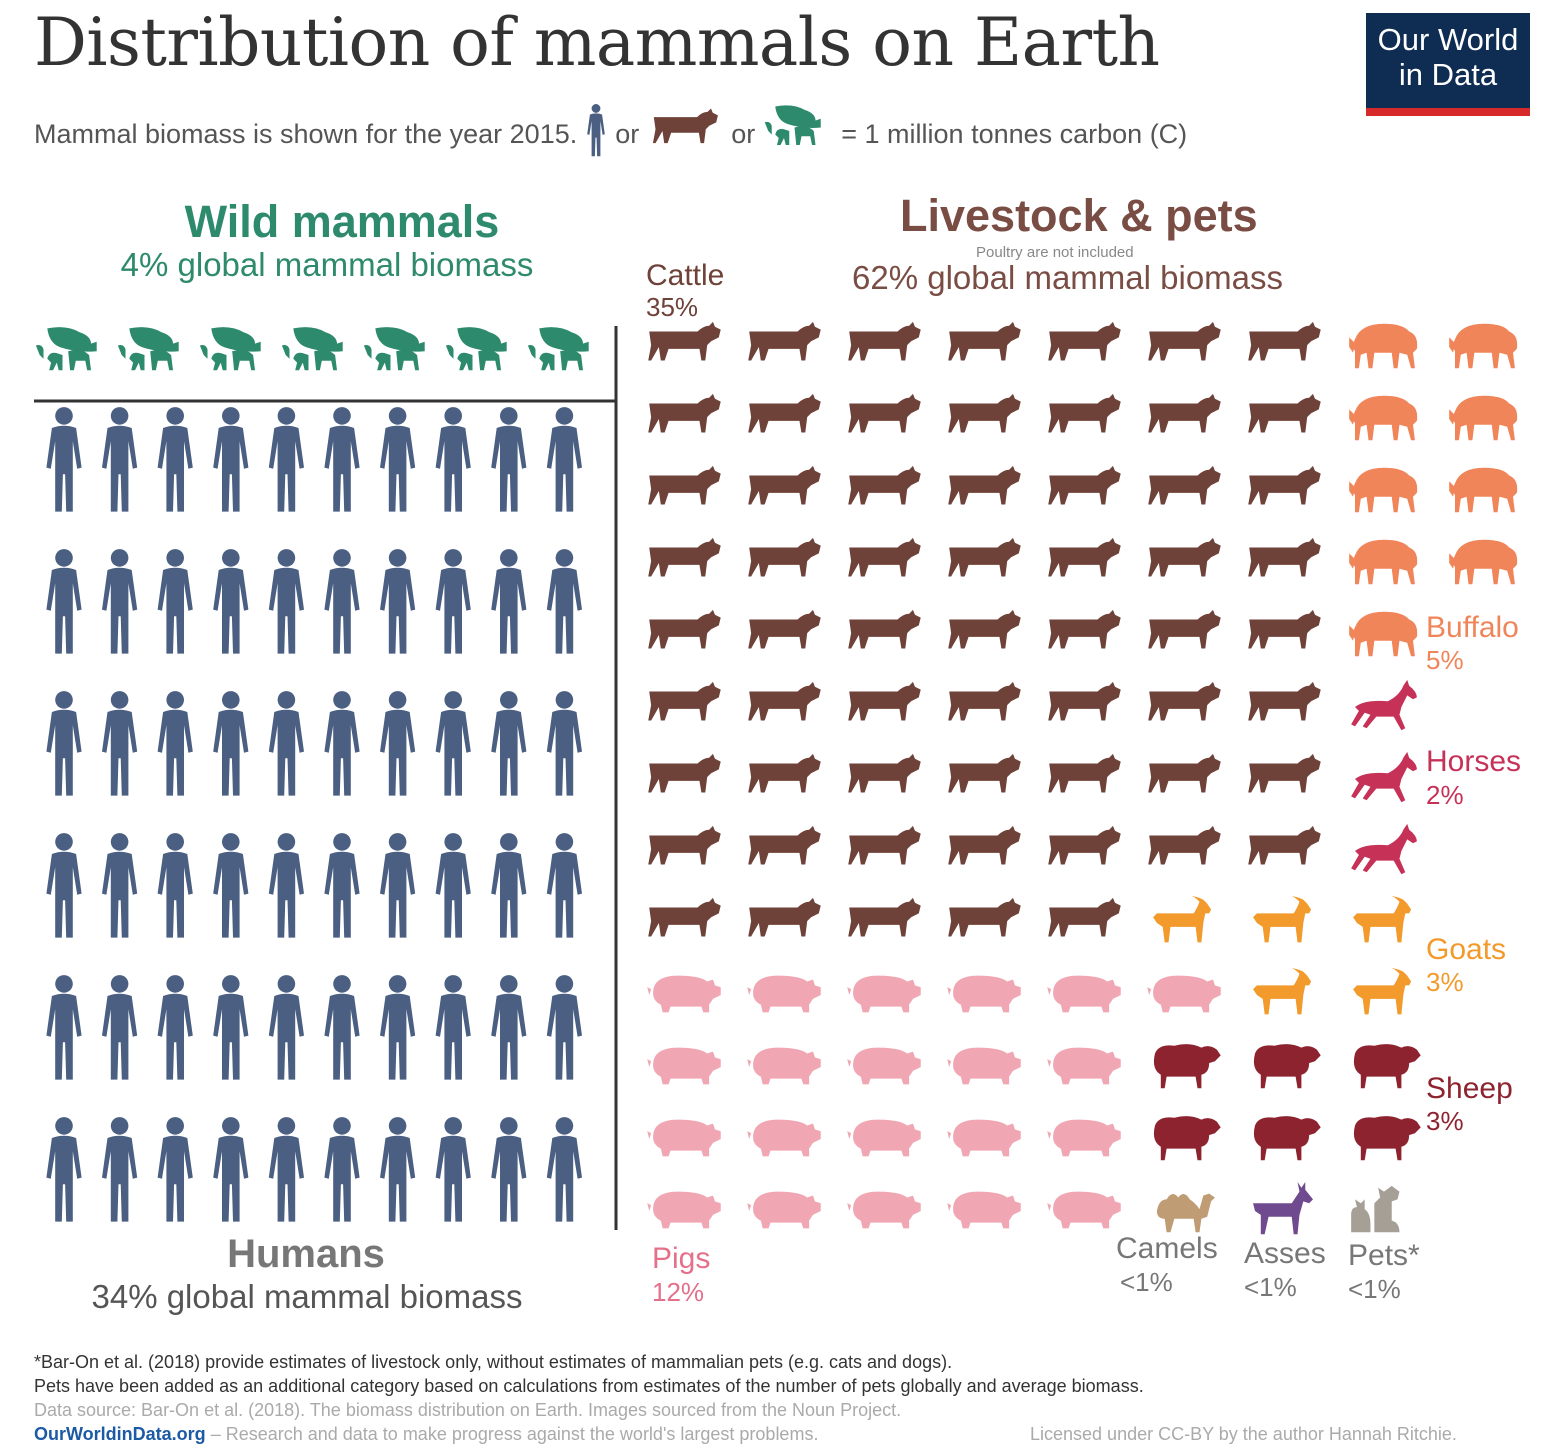 The width and height of the screenshot is (1552, 1450). What do you see at coordinates (672, 307) in the screenshot?
I see `cattle-pct: 35%` at bounding box center [672, 307].